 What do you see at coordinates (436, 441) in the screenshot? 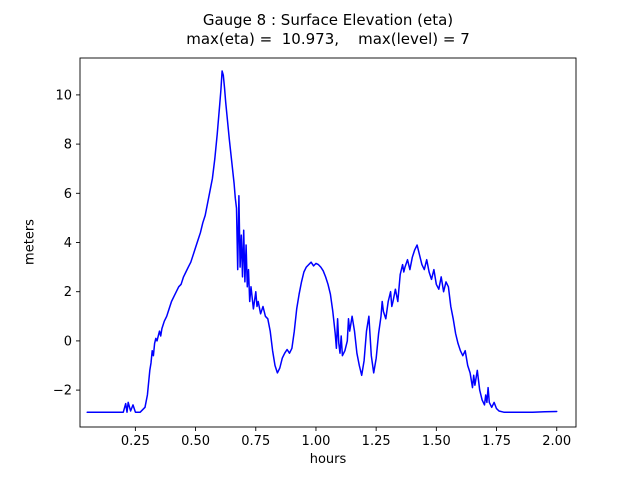
I see `x-tick-label: 1.50` at bounding box center [436, 441].